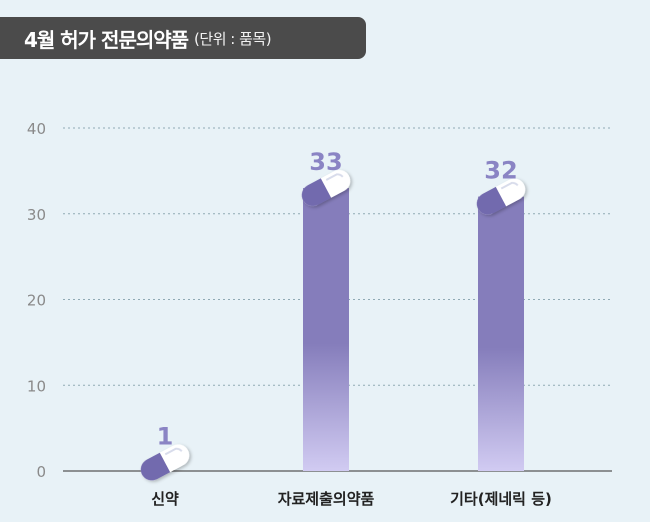  Describe the element at coordinates (165, 436) in the screenshot. I see `value-label: 1` at that location.